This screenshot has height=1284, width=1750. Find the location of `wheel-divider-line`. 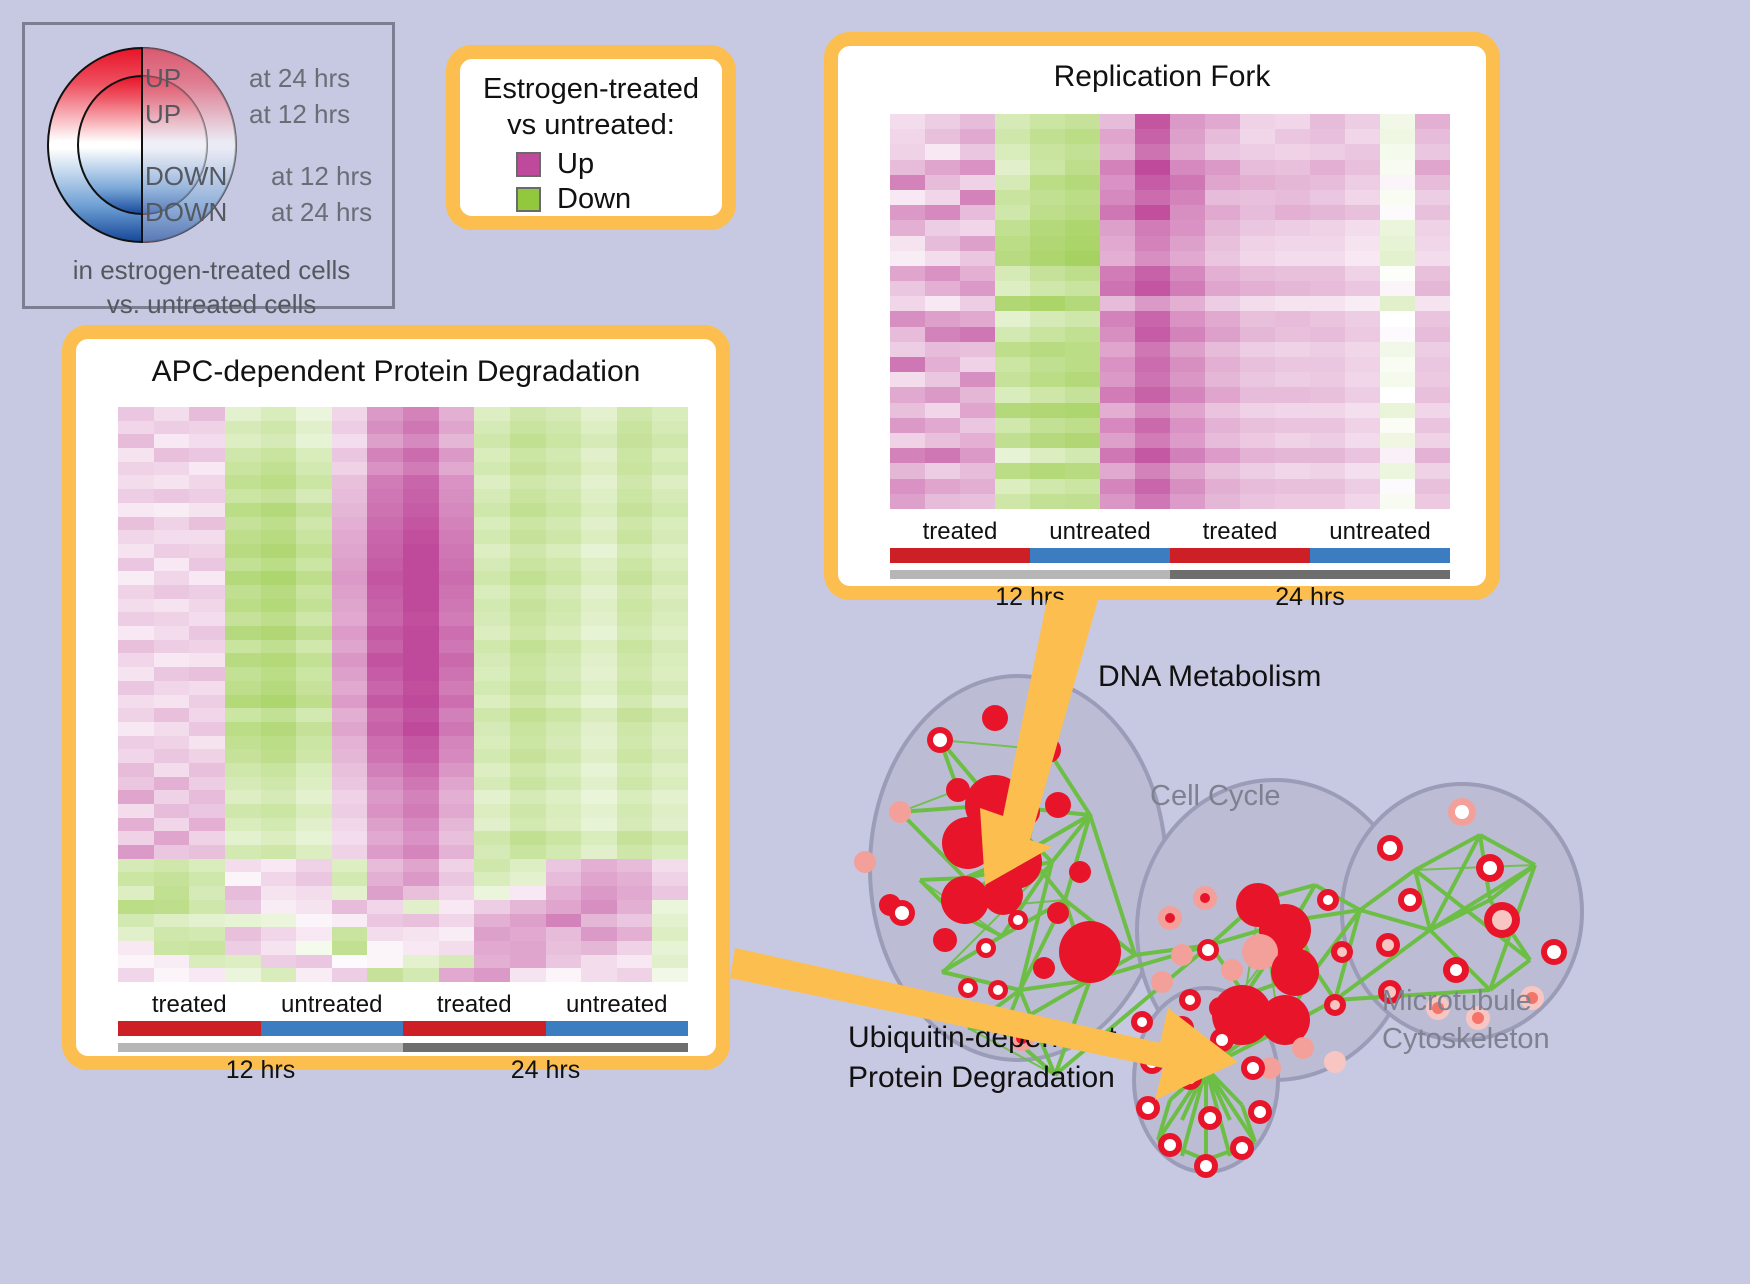

wheel-divider-line is located at coordinates (142, 145).